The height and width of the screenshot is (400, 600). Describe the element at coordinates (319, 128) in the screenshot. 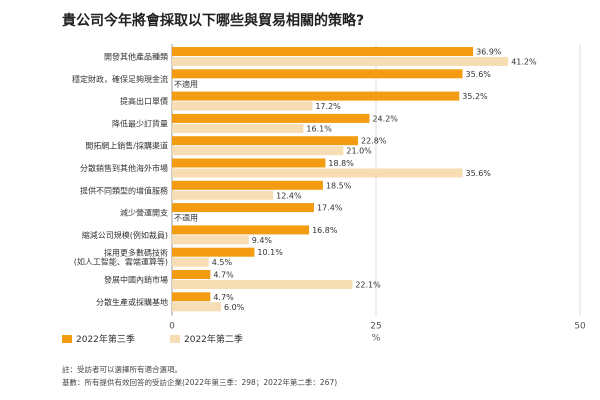

I see `data-label: 16.1%` at that location.